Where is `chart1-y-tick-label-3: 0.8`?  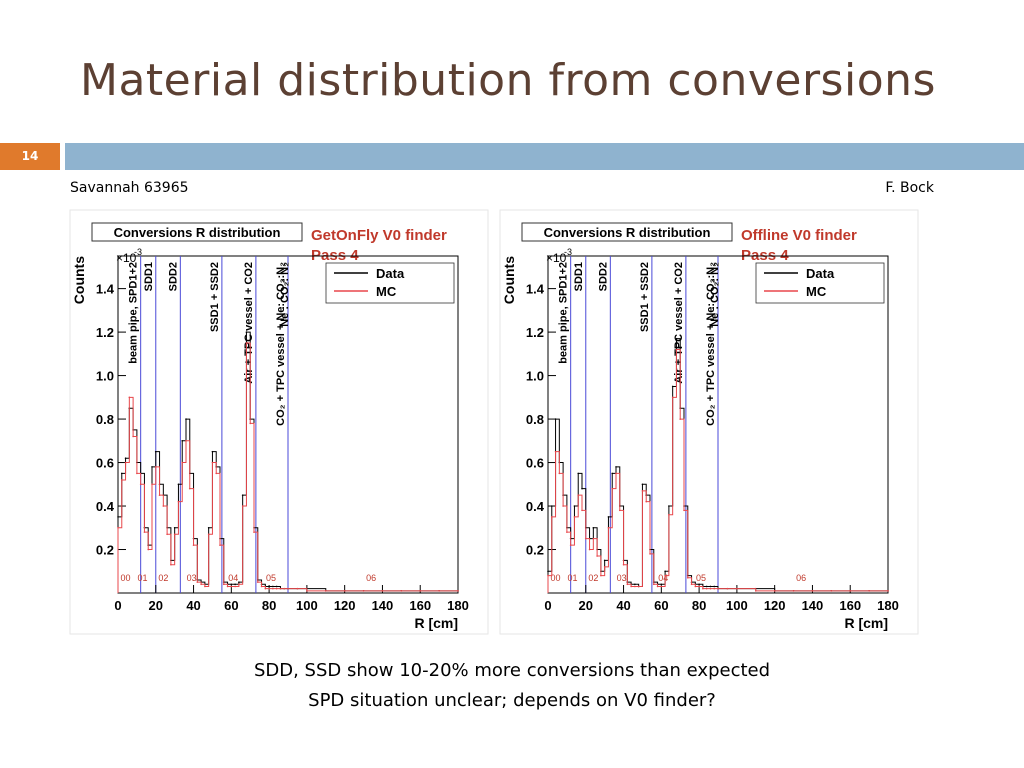 chart1-y-tick-label-3: 0.8 is located at coordinates (535, 419).